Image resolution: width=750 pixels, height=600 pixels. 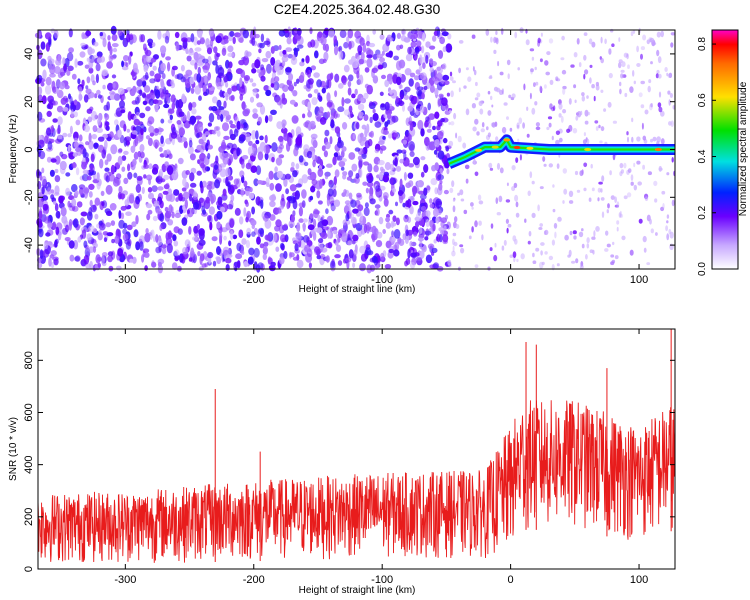 What do you see at coordinates (560, 151) in the screenshot?
I see `signal-trace` at bounding box center [560, 151].